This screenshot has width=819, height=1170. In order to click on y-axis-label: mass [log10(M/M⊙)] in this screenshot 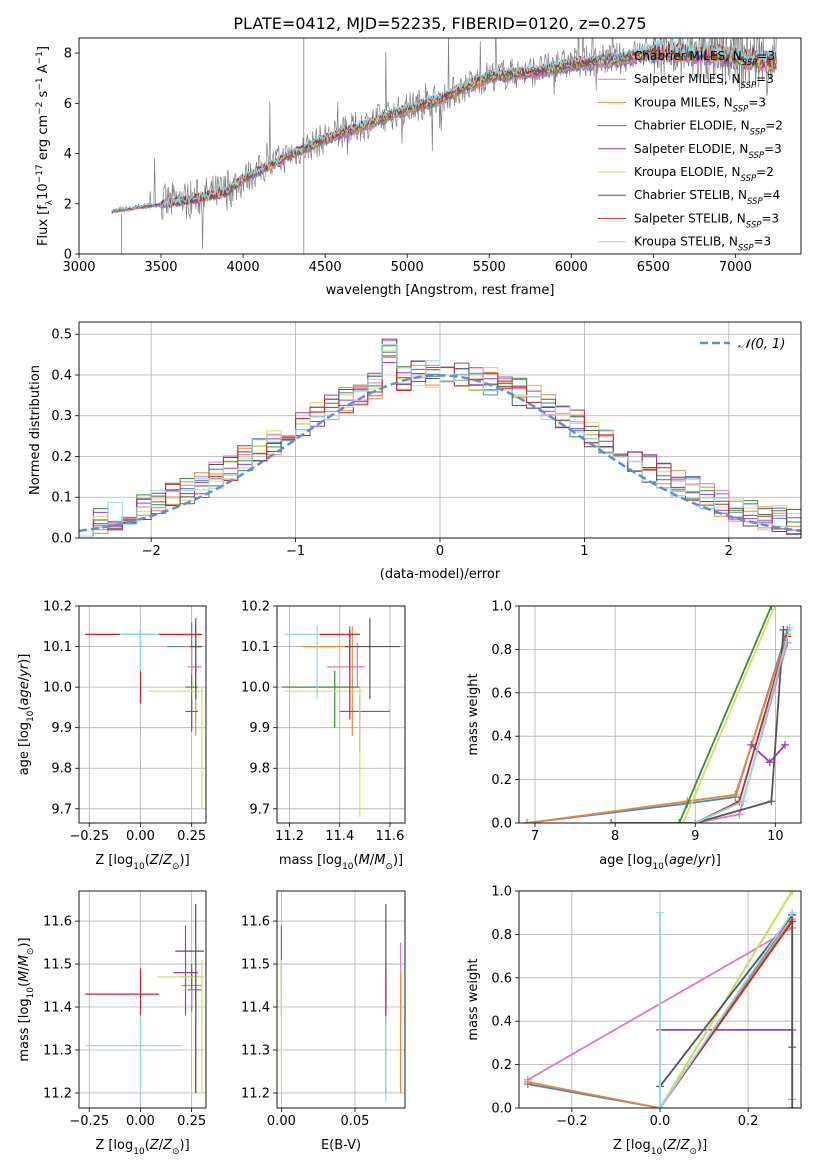, I will do `click(26, 999)`.